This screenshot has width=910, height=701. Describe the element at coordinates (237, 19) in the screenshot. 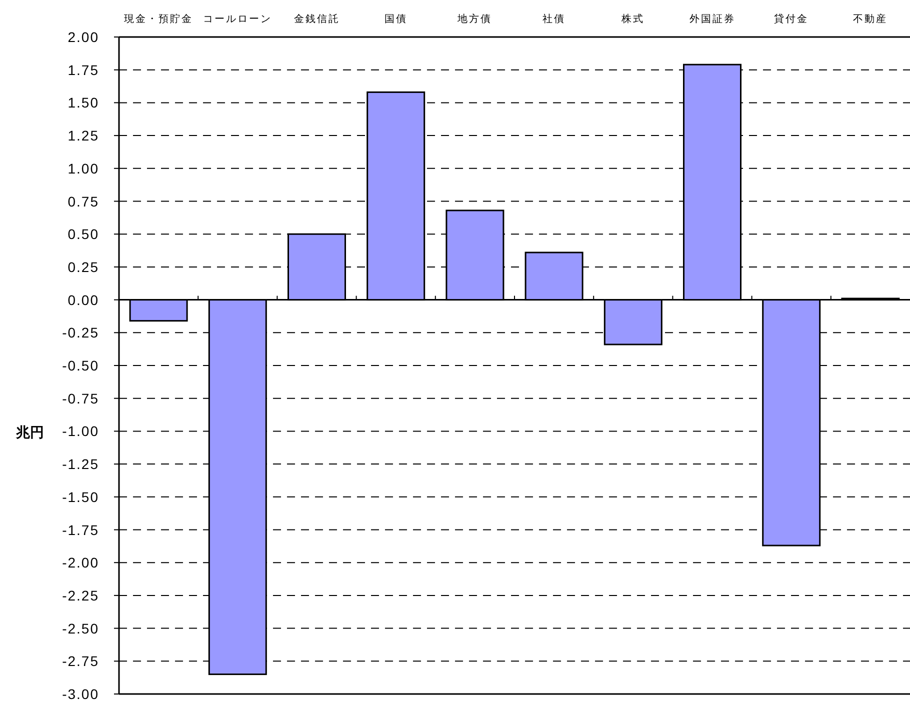

I see `x-tick-label: コールローン` at that location.